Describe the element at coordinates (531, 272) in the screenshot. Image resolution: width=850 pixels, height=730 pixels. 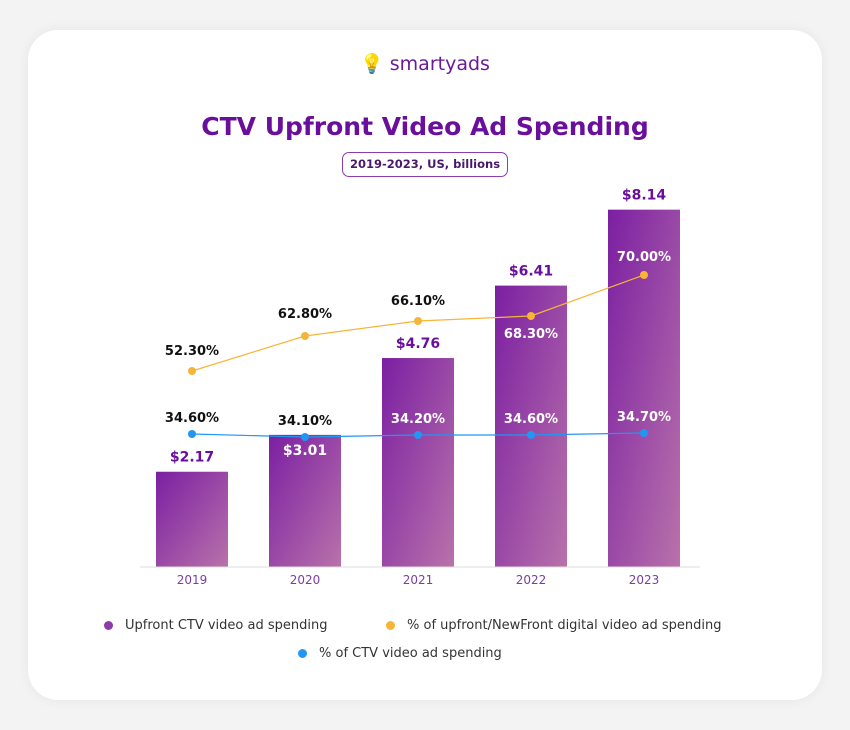
I see `bar-value-label: $6.41` at that location.